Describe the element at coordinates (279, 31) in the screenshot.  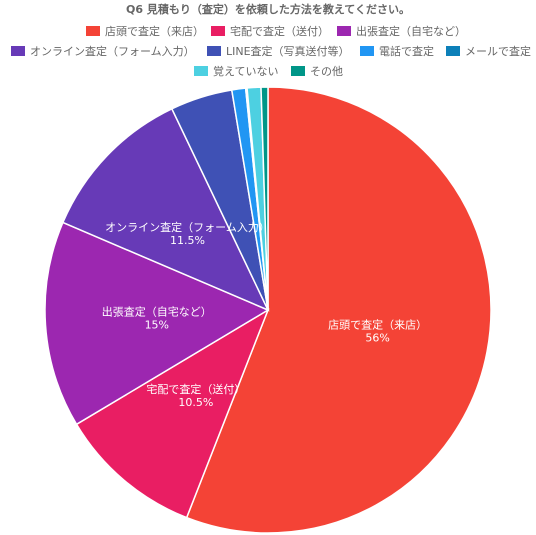
I see `legend-label: 宅配で査定（送付）` at that location.